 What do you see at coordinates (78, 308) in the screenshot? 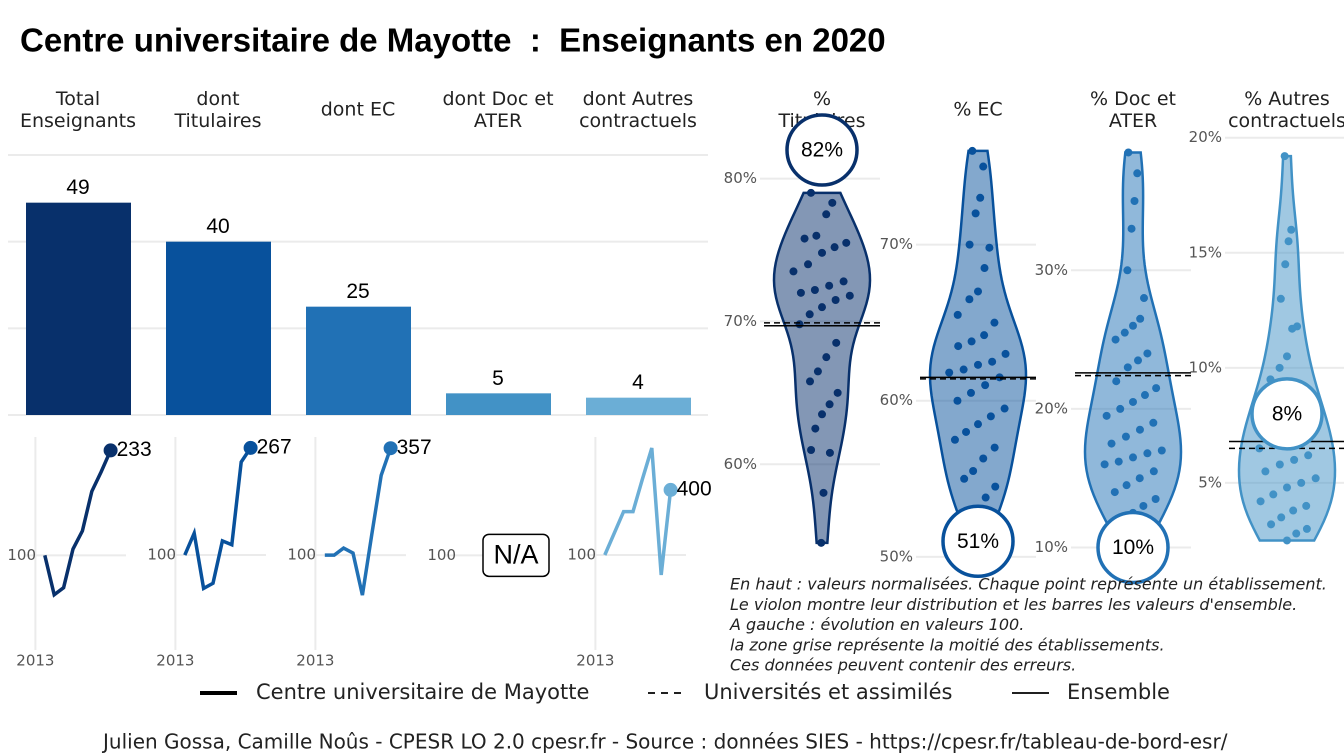
I see `bar` at bounding box center [78, 308].